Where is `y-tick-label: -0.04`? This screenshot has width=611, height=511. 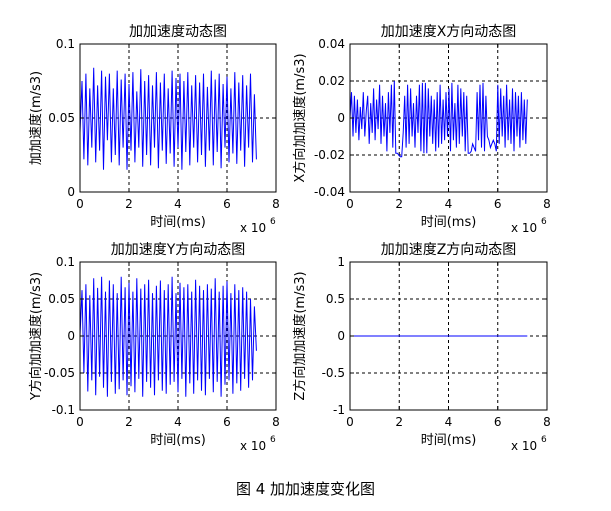 y-tick-label: -0.04 is located at coordinates (329, 192).